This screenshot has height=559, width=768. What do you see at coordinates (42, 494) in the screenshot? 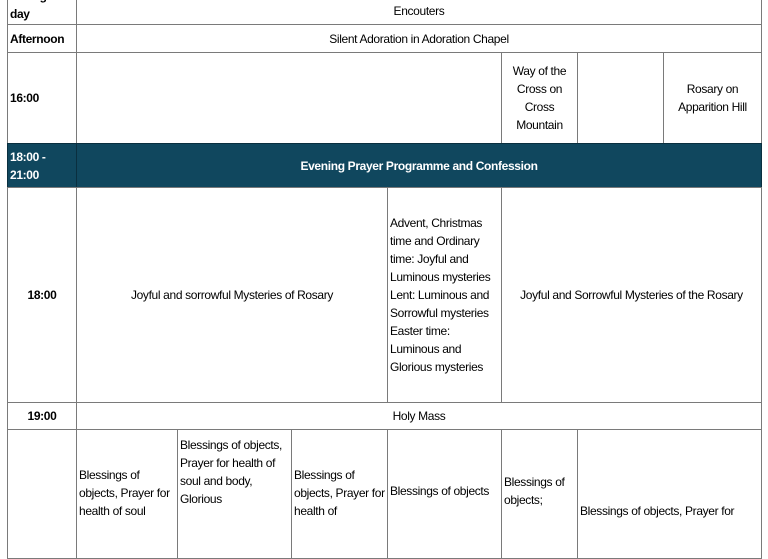
I see `time-cell` at bounding box center [42, 494].